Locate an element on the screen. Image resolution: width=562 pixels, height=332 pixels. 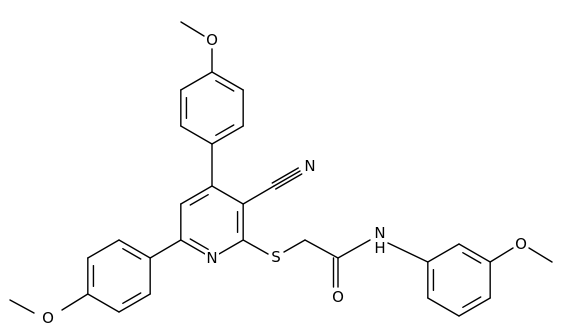
atom-label: H is located at coordinates (379, 248).